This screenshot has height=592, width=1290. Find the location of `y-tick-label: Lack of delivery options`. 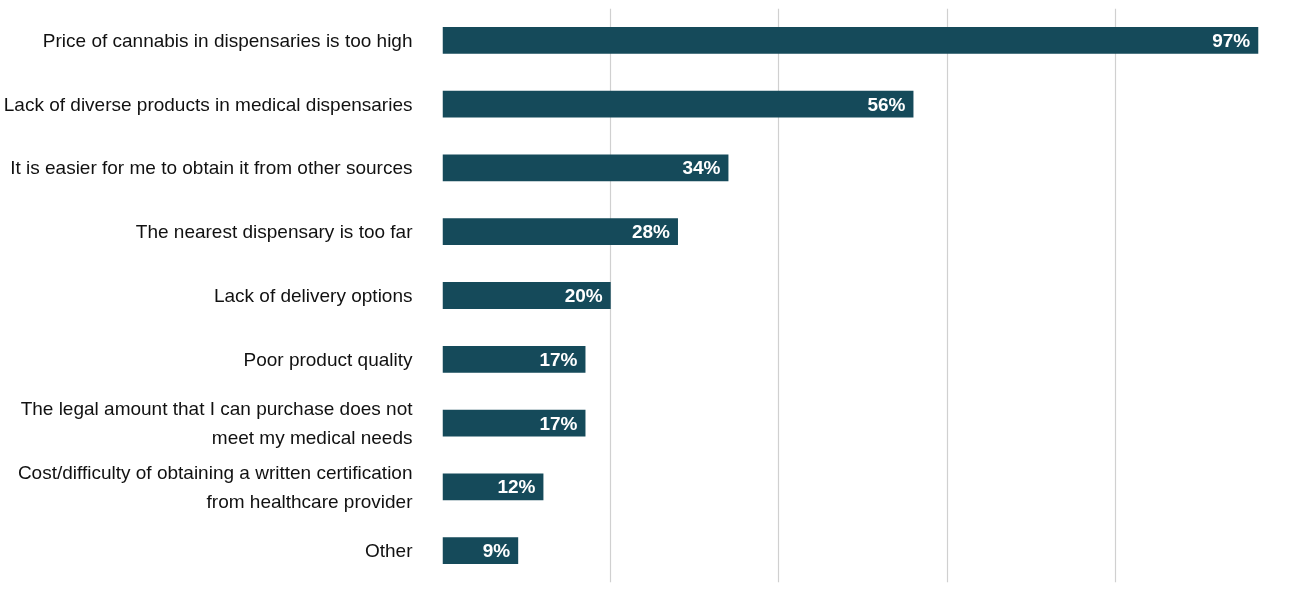

y-tick-label: Lack of delivery options is located at coordinates (313, 295).